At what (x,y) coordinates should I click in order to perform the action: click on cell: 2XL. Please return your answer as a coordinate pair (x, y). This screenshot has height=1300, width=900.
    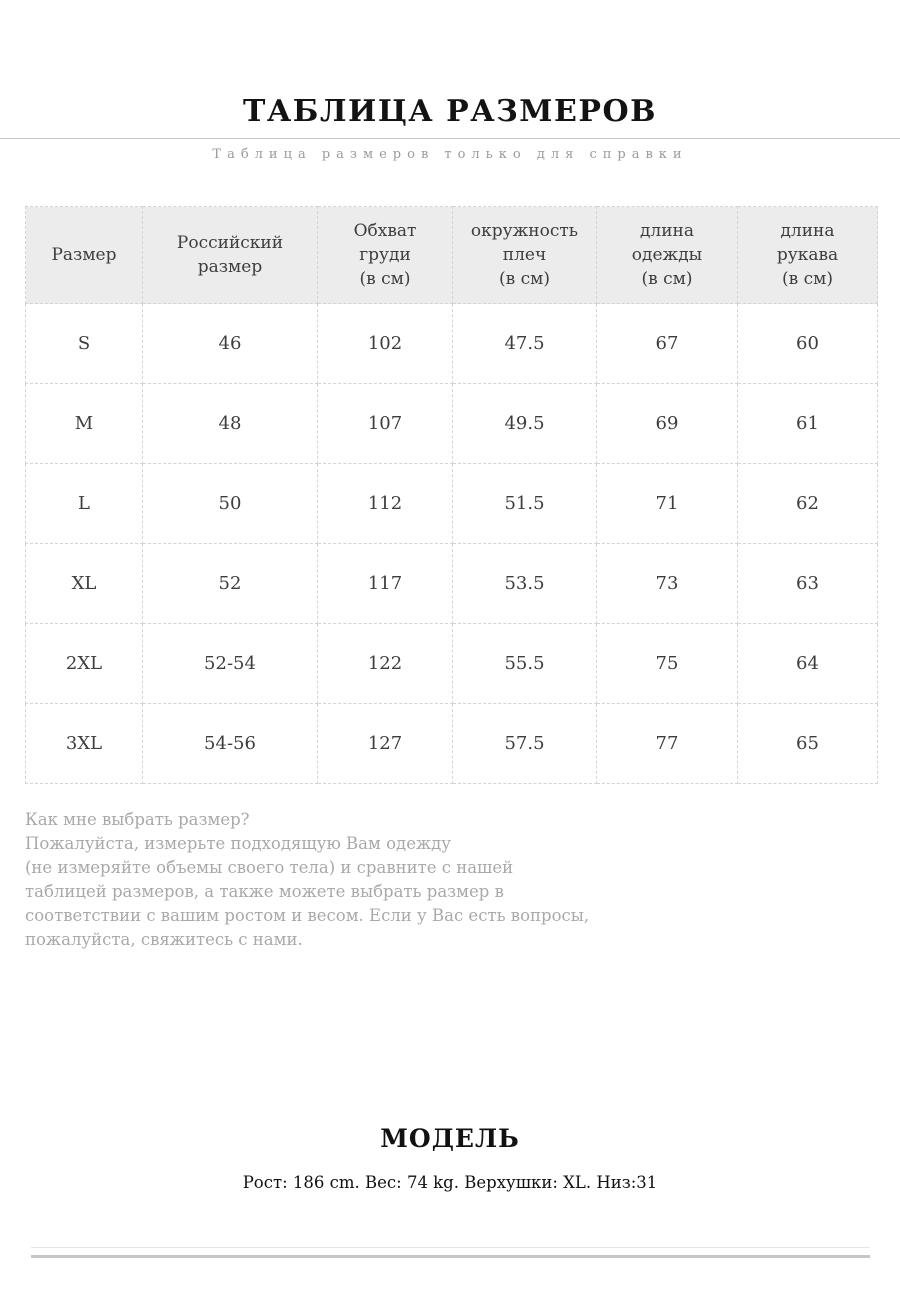
    Looking at the image, I should click on (84, 663).